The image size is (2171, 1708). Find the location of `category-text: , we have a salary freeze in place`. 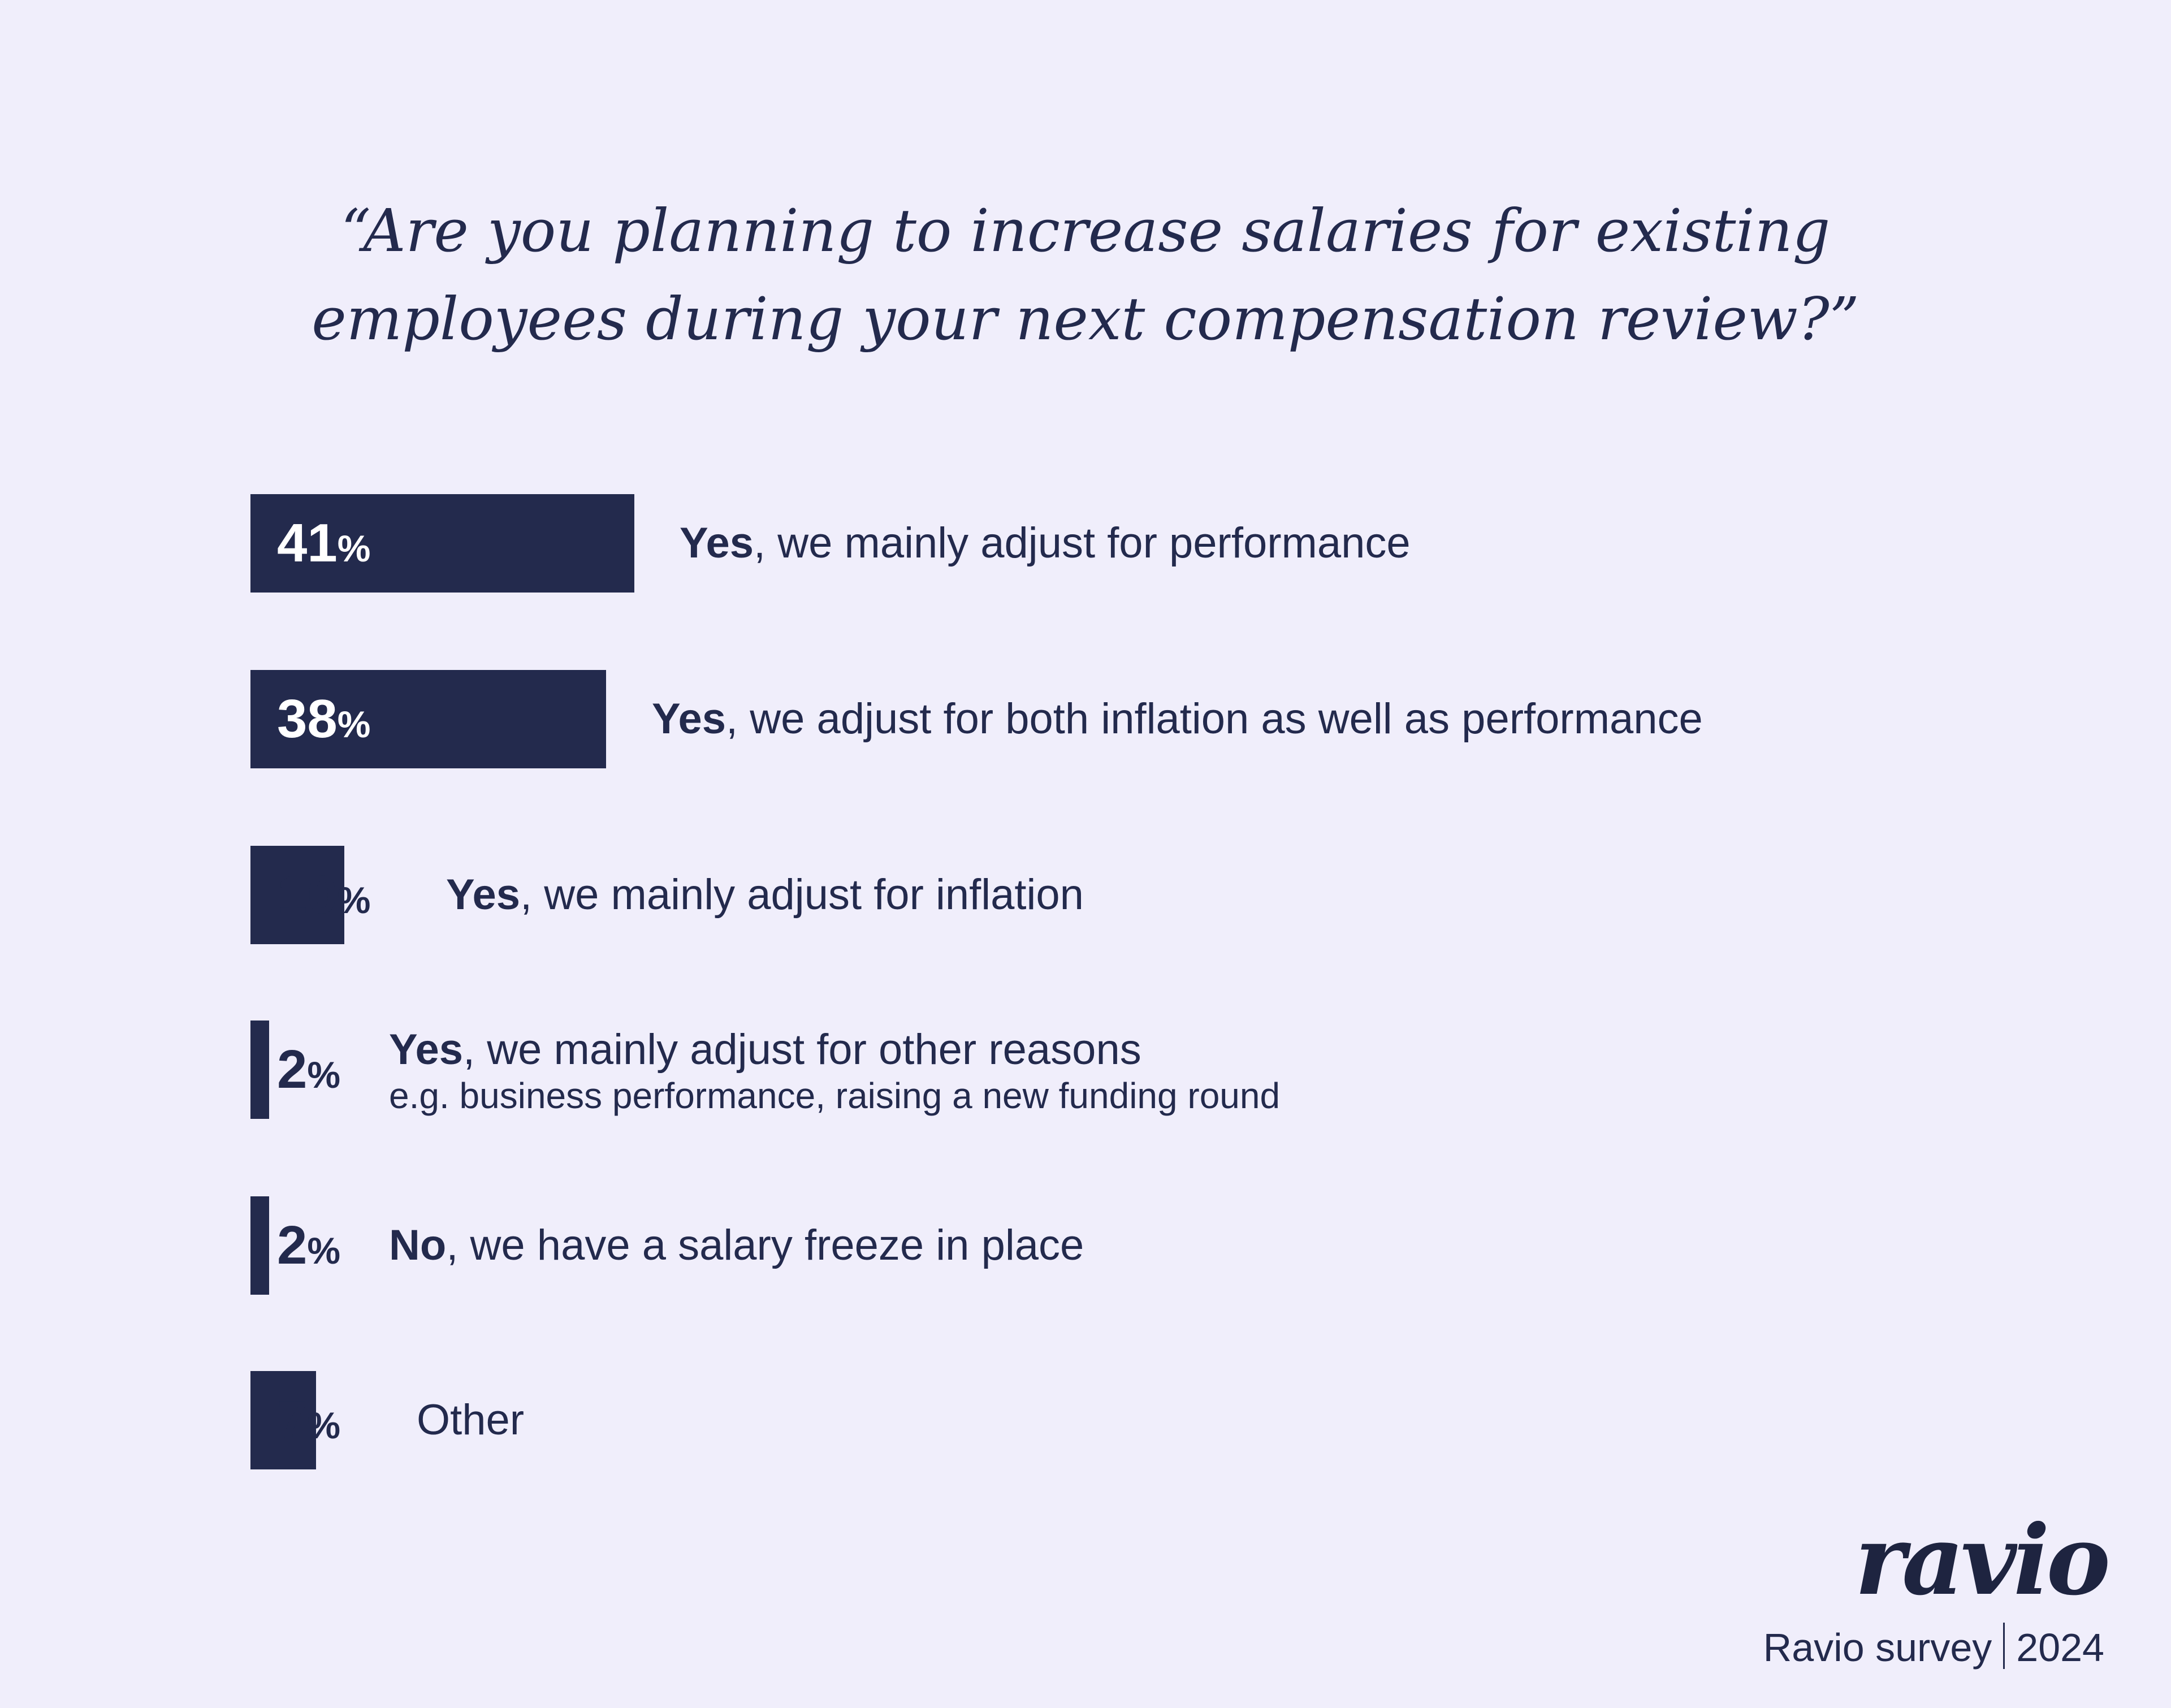

category-text: , we have a salary freeze in place is located at coordinates (765, 1245).